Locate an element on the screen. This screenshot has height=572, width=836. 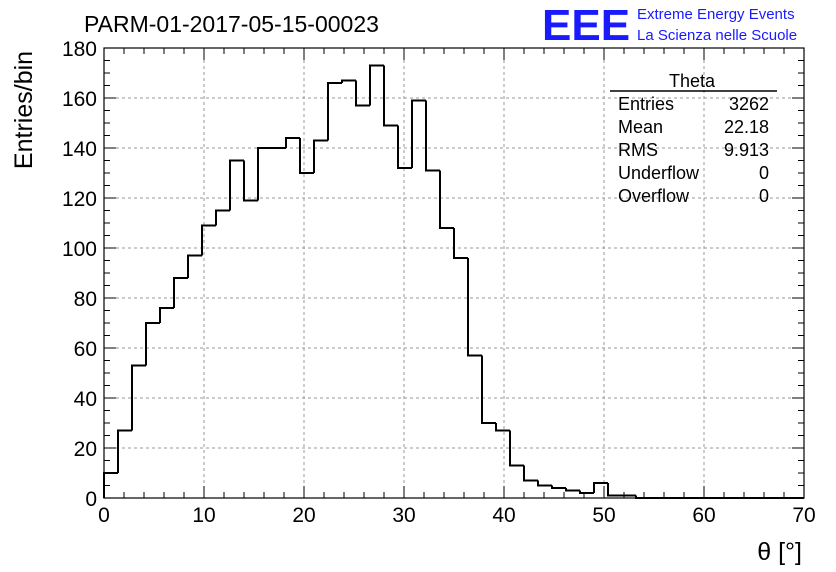
stats-value-rms: 9.913 is located at coordinates (746, 150).